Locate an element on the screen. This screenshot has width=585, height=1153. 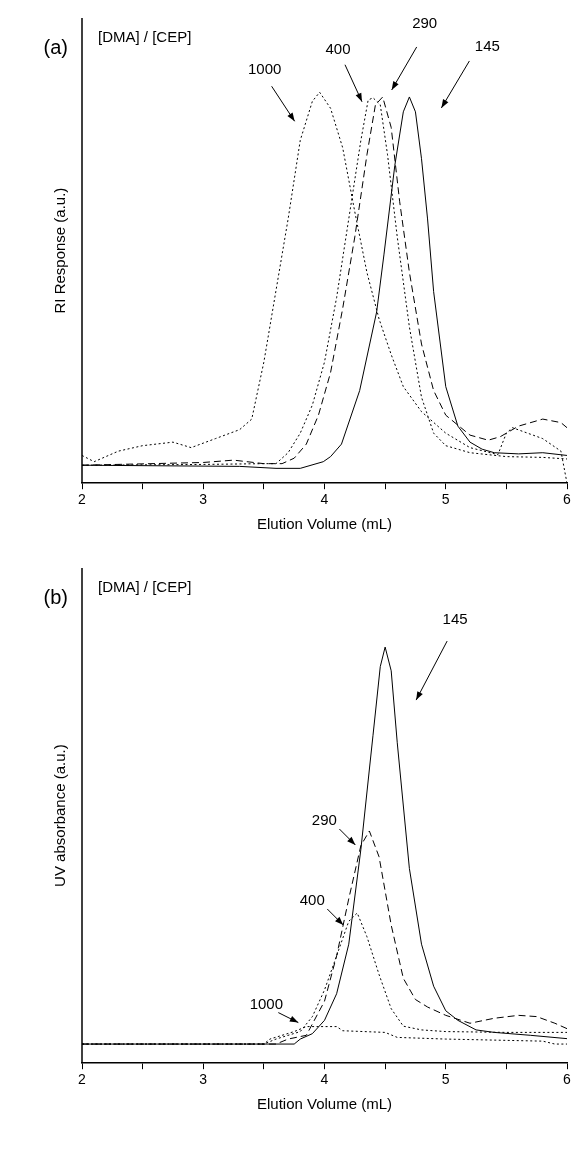
y-axis-title: UV absorbance (a.u.) is located at coordinates (60, 815).